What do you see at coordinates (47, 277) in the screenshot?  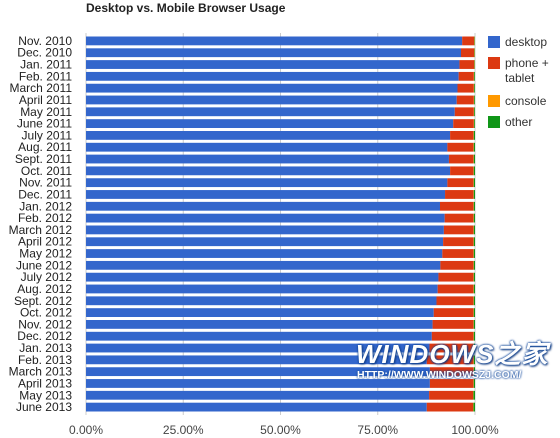 I see `category-label: July 2012` at bounding box center [47, 277].